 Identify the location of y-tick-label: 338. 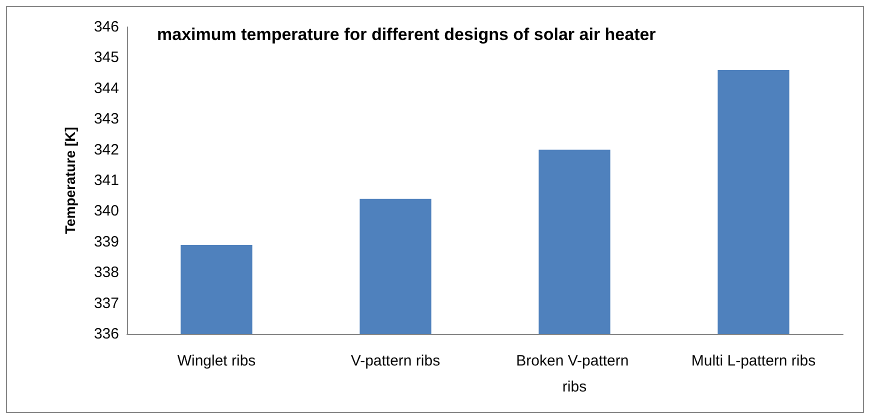
(106, 273).